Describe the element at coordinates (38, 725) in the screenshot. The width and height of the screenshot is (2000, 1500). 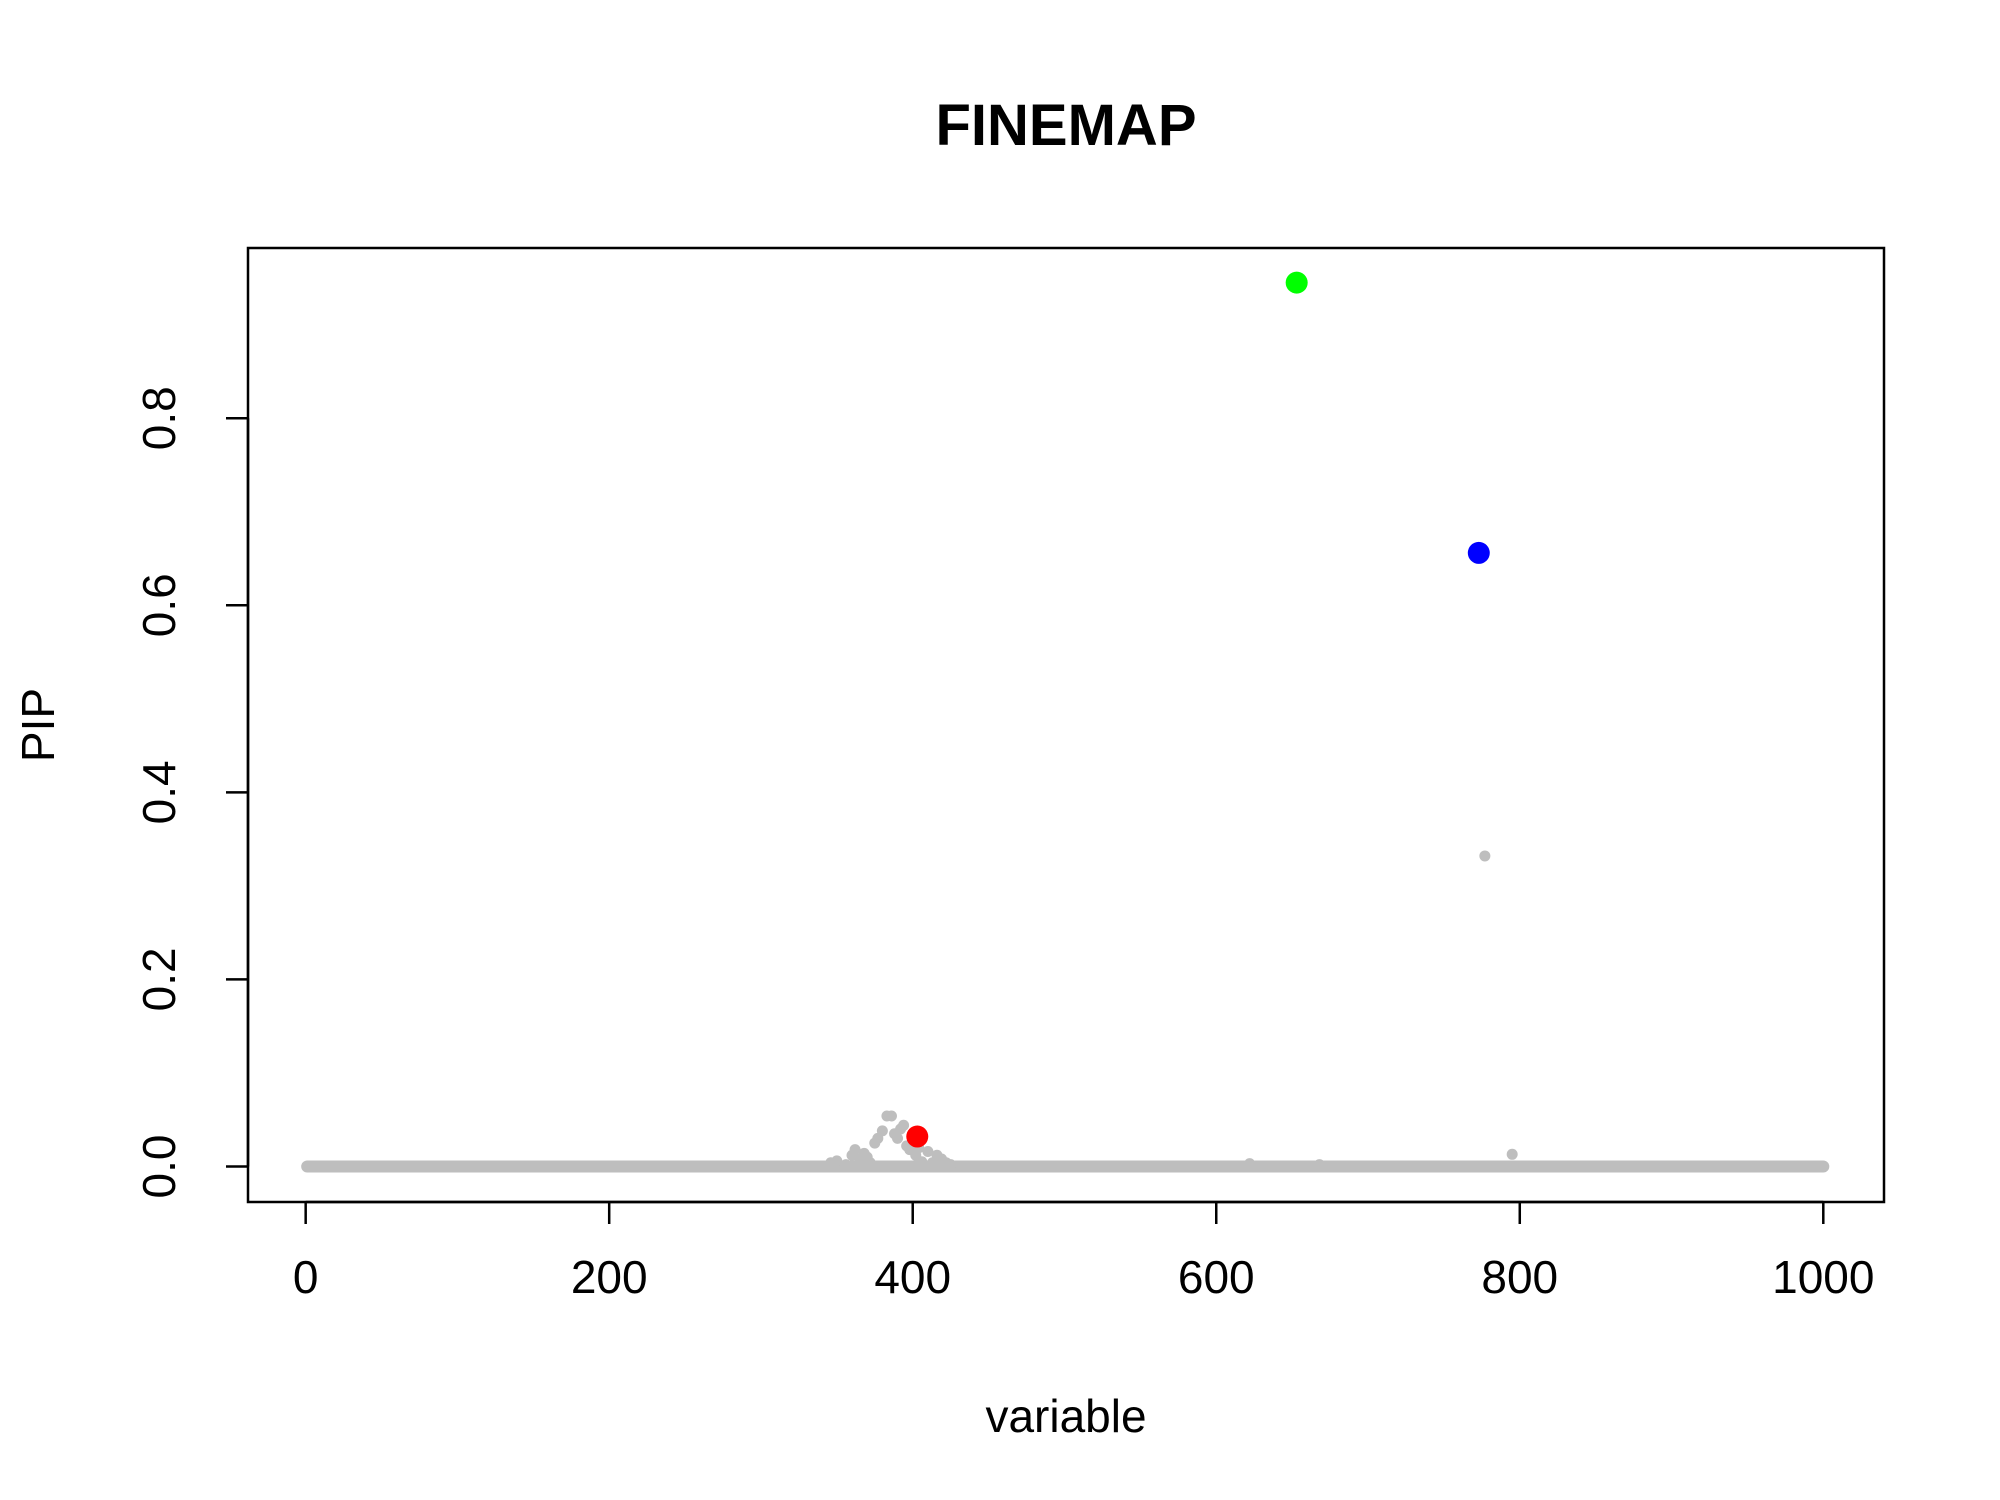
I see `y-axis-label: PIP` at that location.